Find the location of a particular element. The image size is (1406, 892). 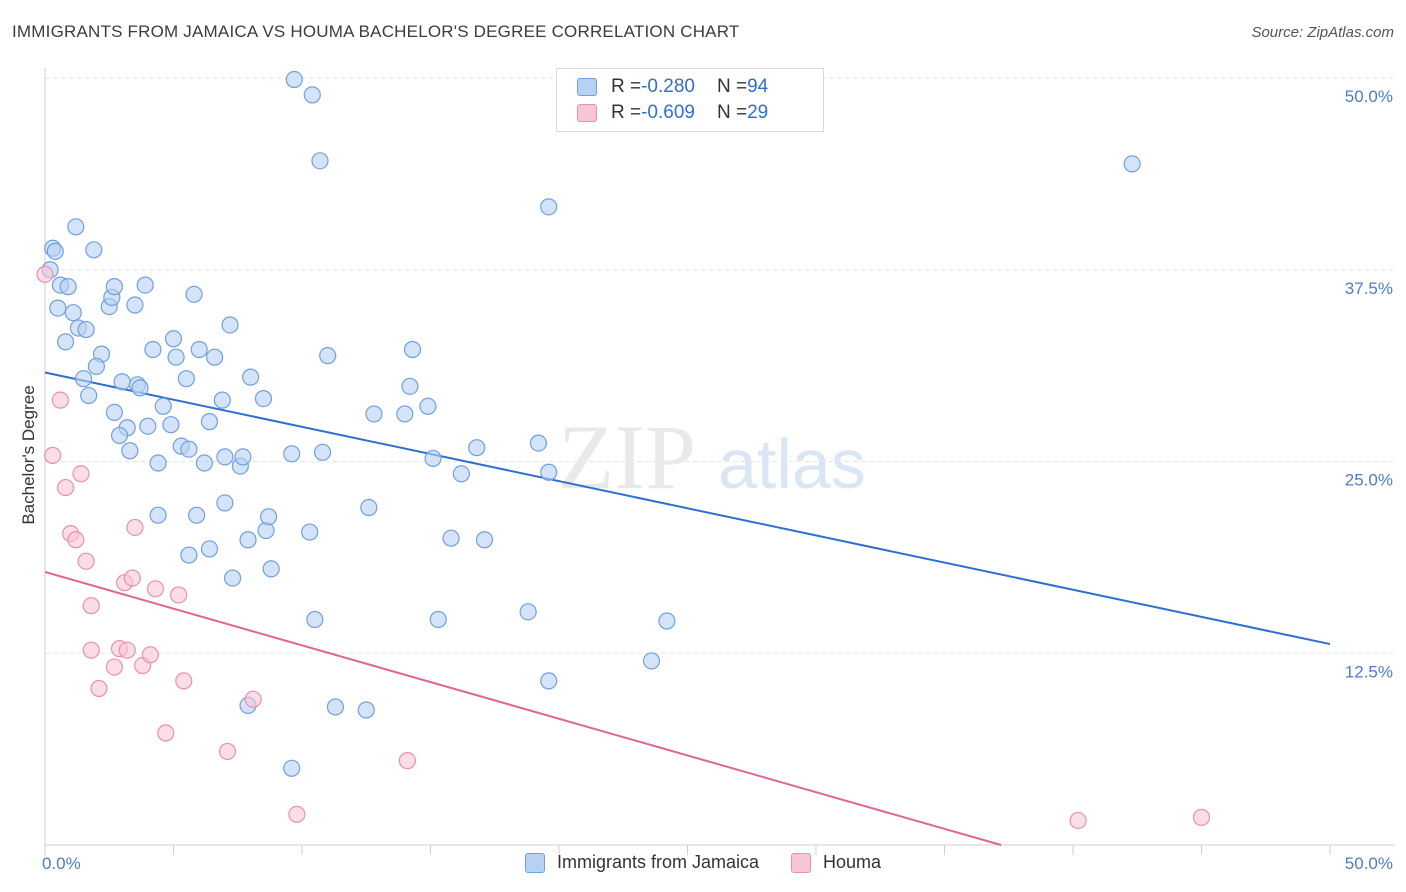

legend-row-jamaica: R = -0.280 N = 94 is located at coordinates (672, 87).